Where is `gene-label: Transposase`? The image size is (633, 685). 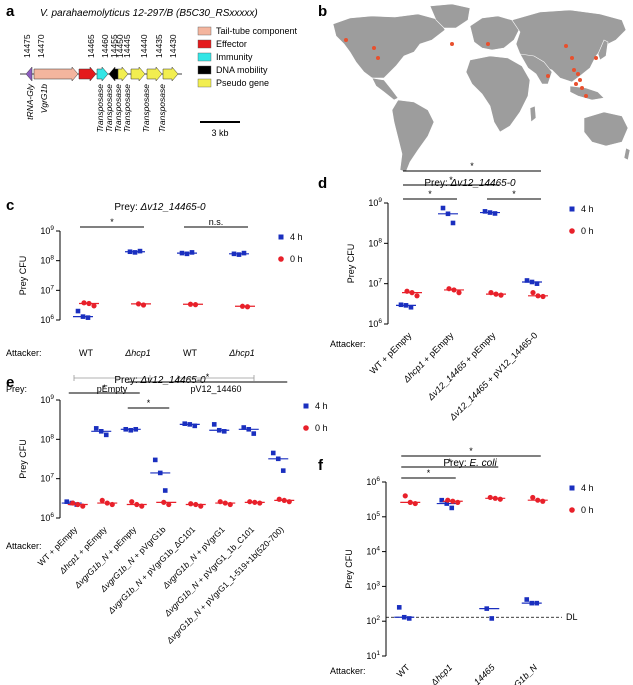 gene-label: Transposase is located at coordinates (146, 108).